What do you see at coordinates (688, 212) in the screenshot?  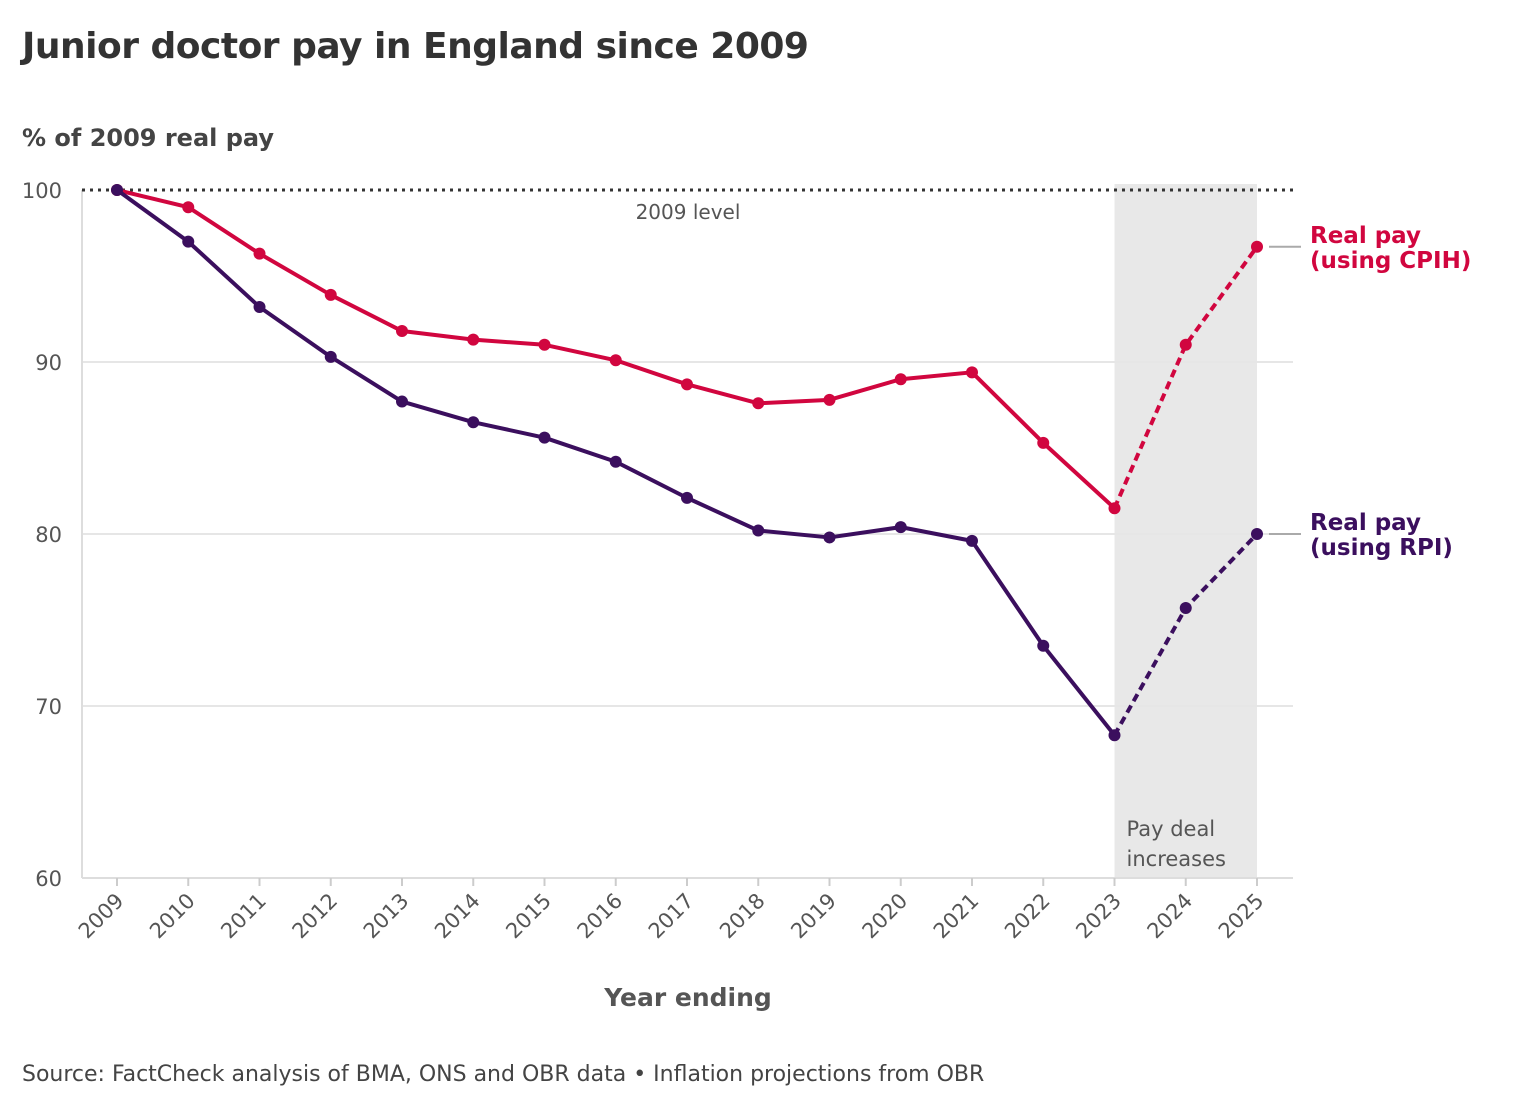 I see `reference-line-label: 2009 level` at bounding box center [688, 212].